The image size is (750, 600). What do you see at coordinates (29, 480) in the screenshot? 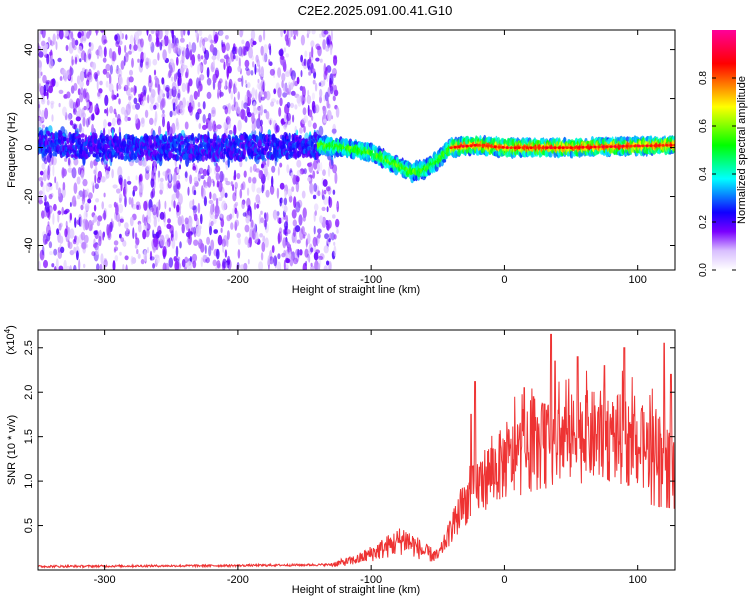
I see `y-tick-label: 1.0` at bounding box center [29, 480].